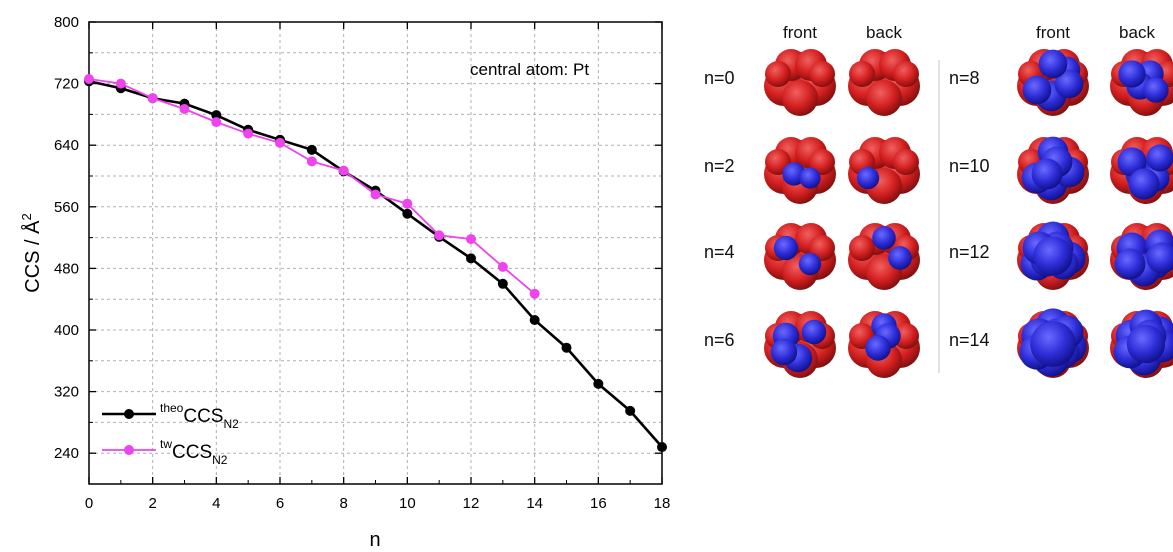 The height and width of the screenshot is (552, 1173). I want to click on panel-row: n=4, so click(812, 256).